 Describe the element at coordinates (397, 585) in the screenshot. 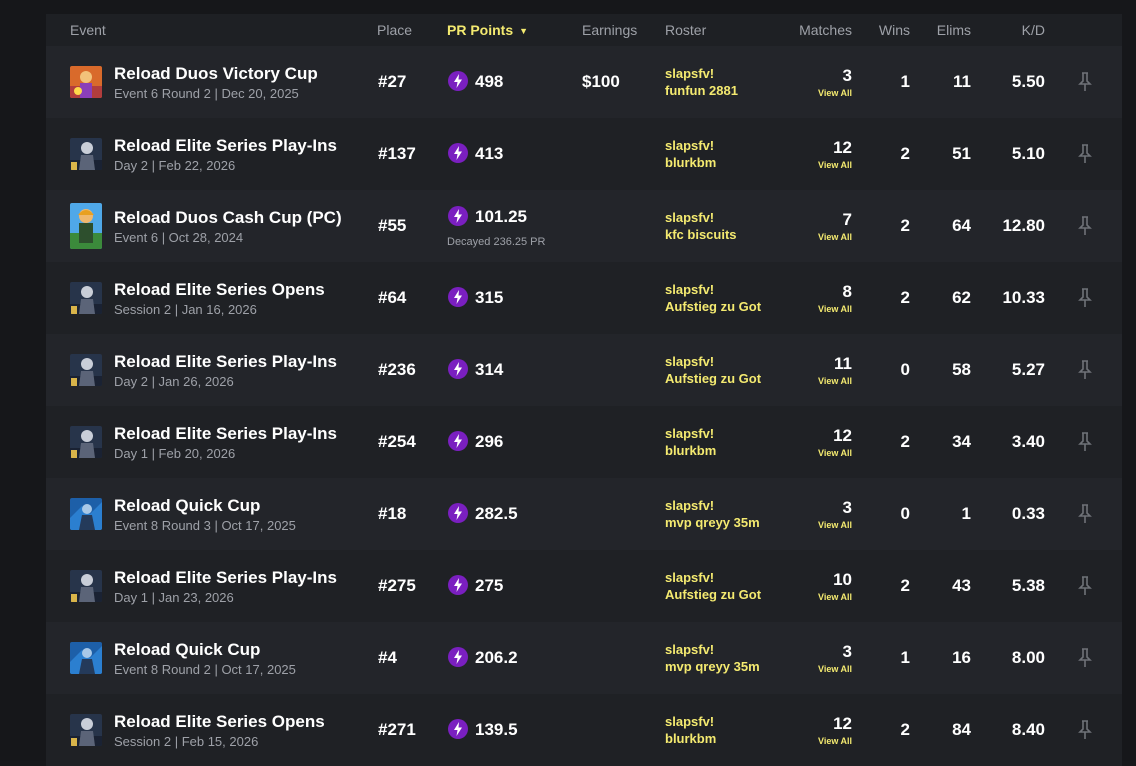

I see `place-value: #275` at that location.